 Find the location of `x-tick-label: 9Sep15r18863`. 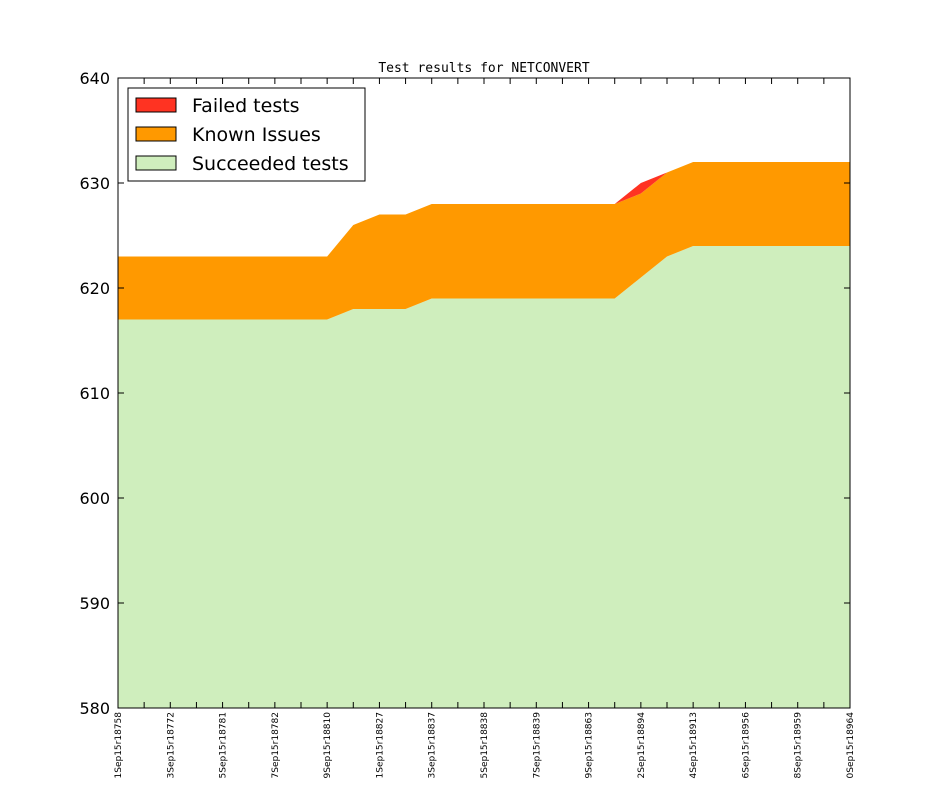

x-tick-label: 9Sep15r18863 is located at coordinates (590, 745).